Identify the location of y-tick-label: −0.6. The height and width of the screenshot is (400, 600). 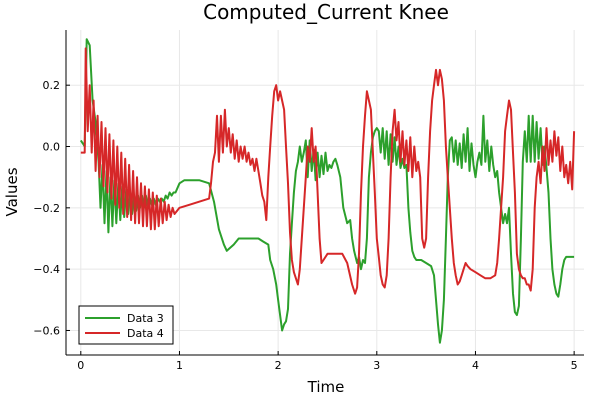
(46, 330).